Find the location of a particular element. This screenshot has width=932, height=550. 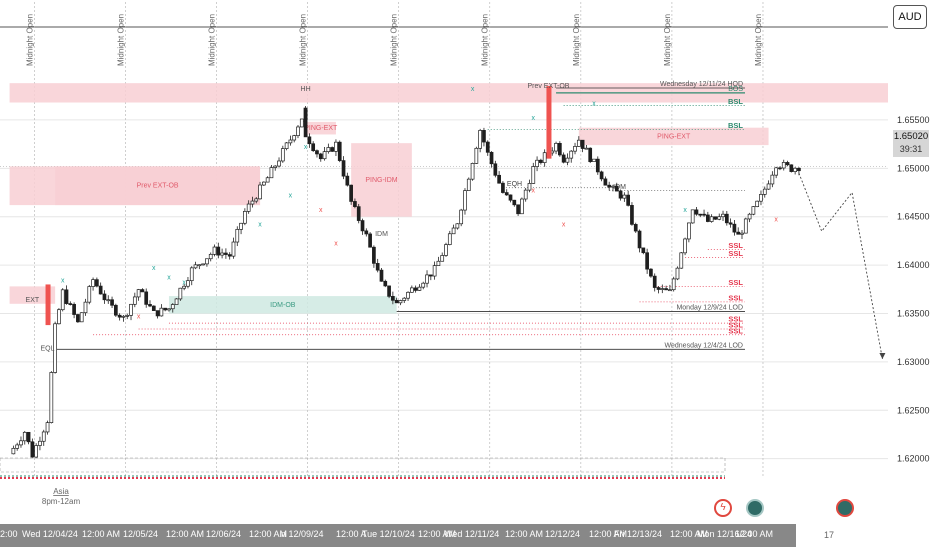

projection-path is located at coordinates (842, 266).